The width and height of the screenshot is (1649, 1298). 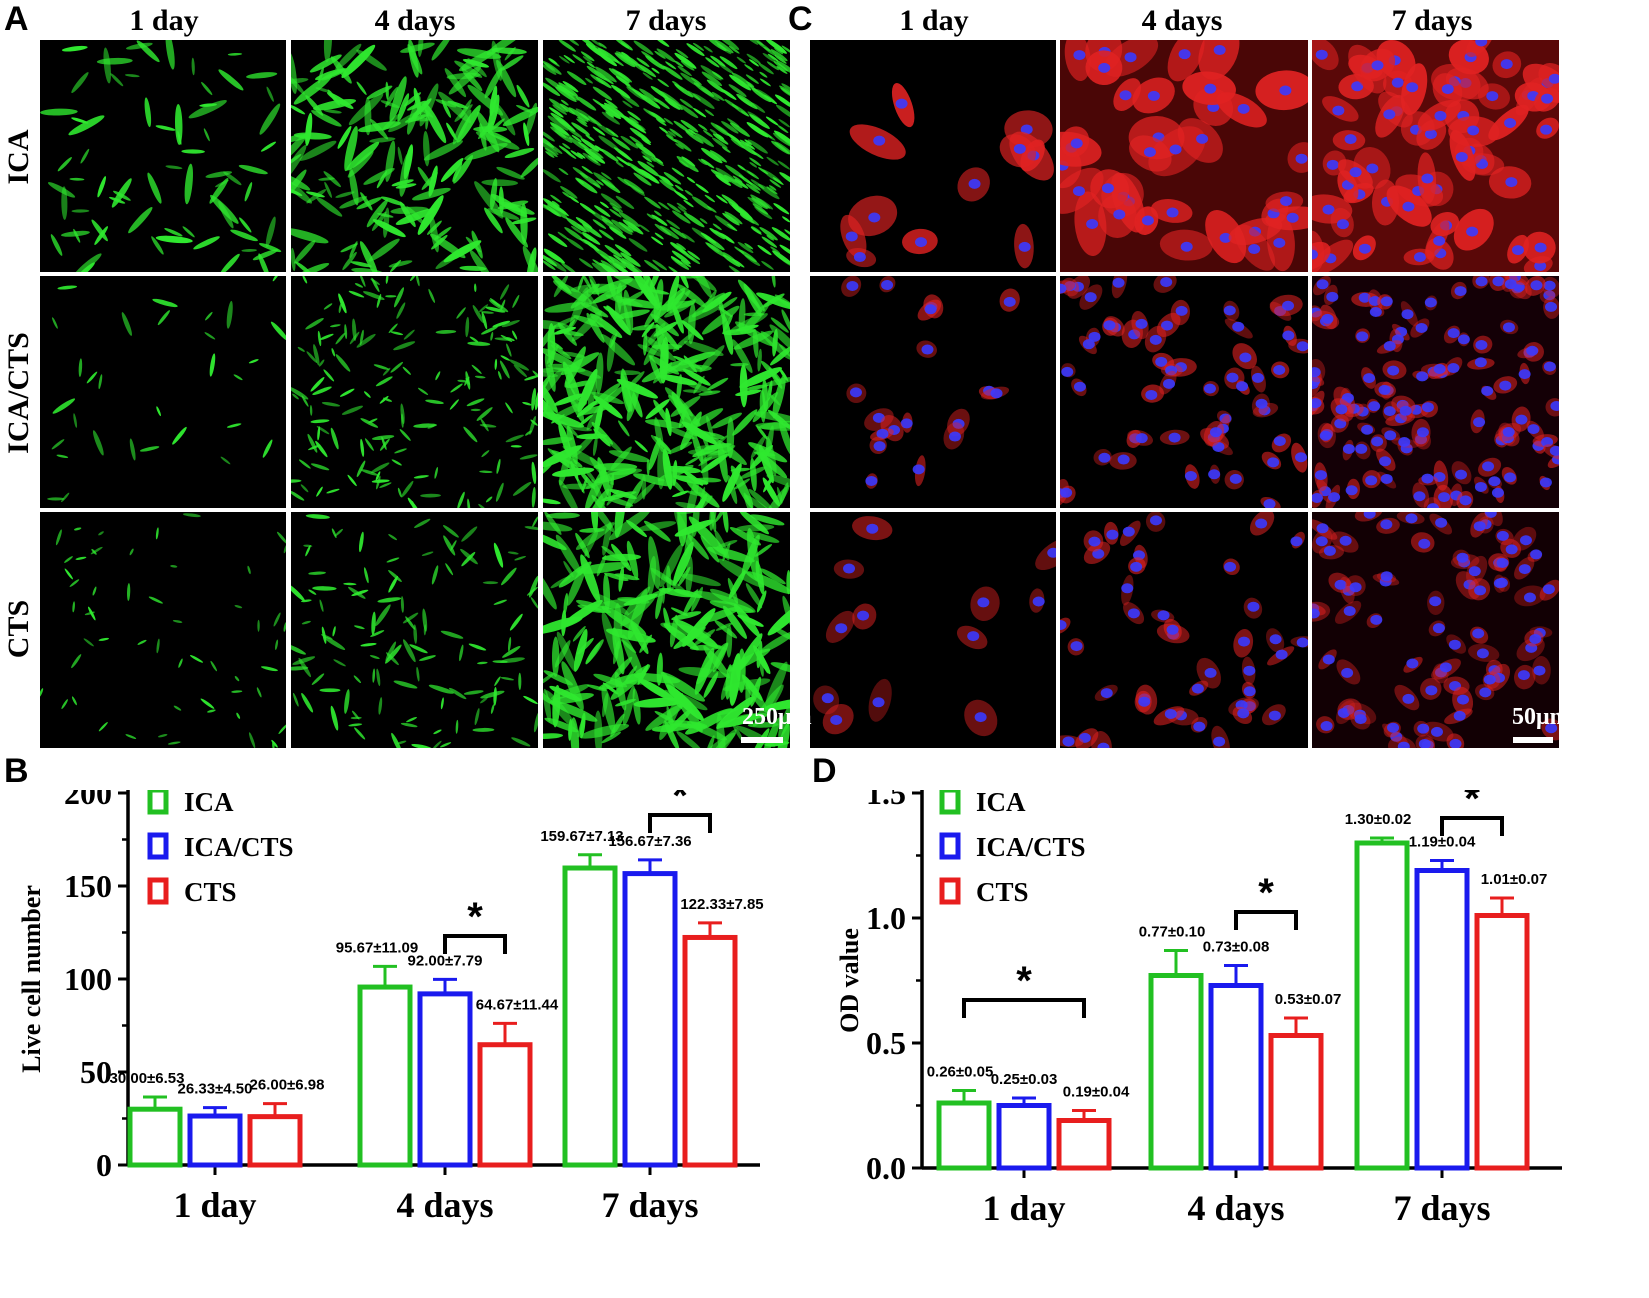 I want to click on y-tick-label: 1.0, so click(x=886, y=918).